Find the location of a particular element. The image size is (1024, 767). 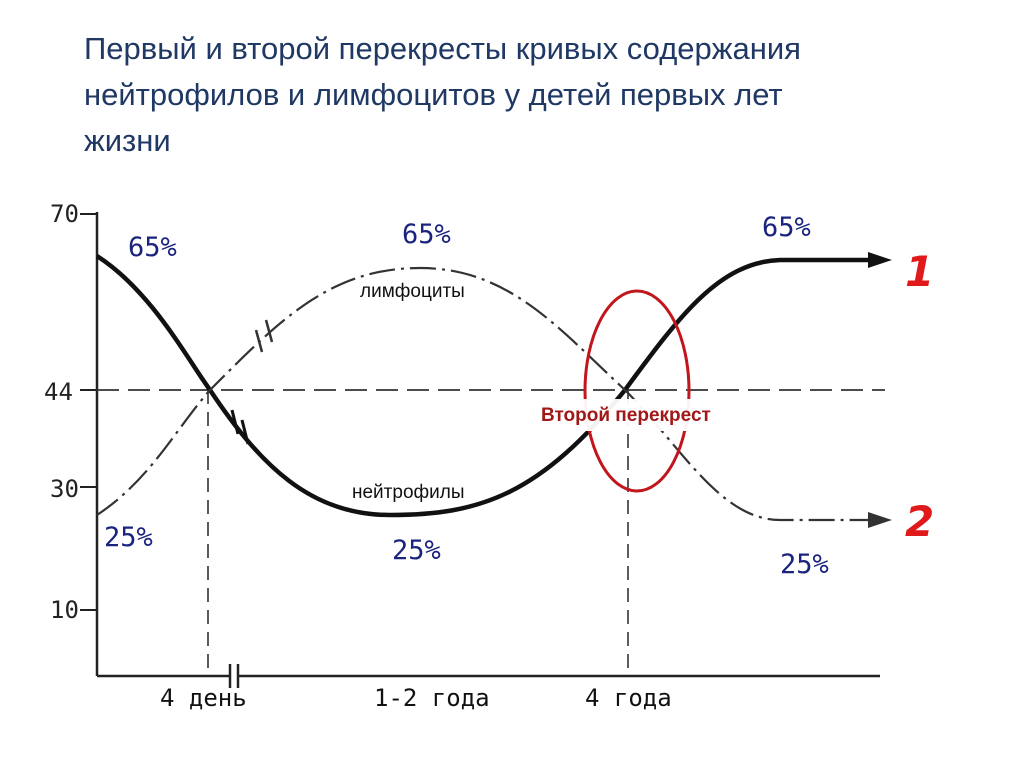

x-tick-label-1-2-years: 1-2 года is located at coordinates (432, 698).